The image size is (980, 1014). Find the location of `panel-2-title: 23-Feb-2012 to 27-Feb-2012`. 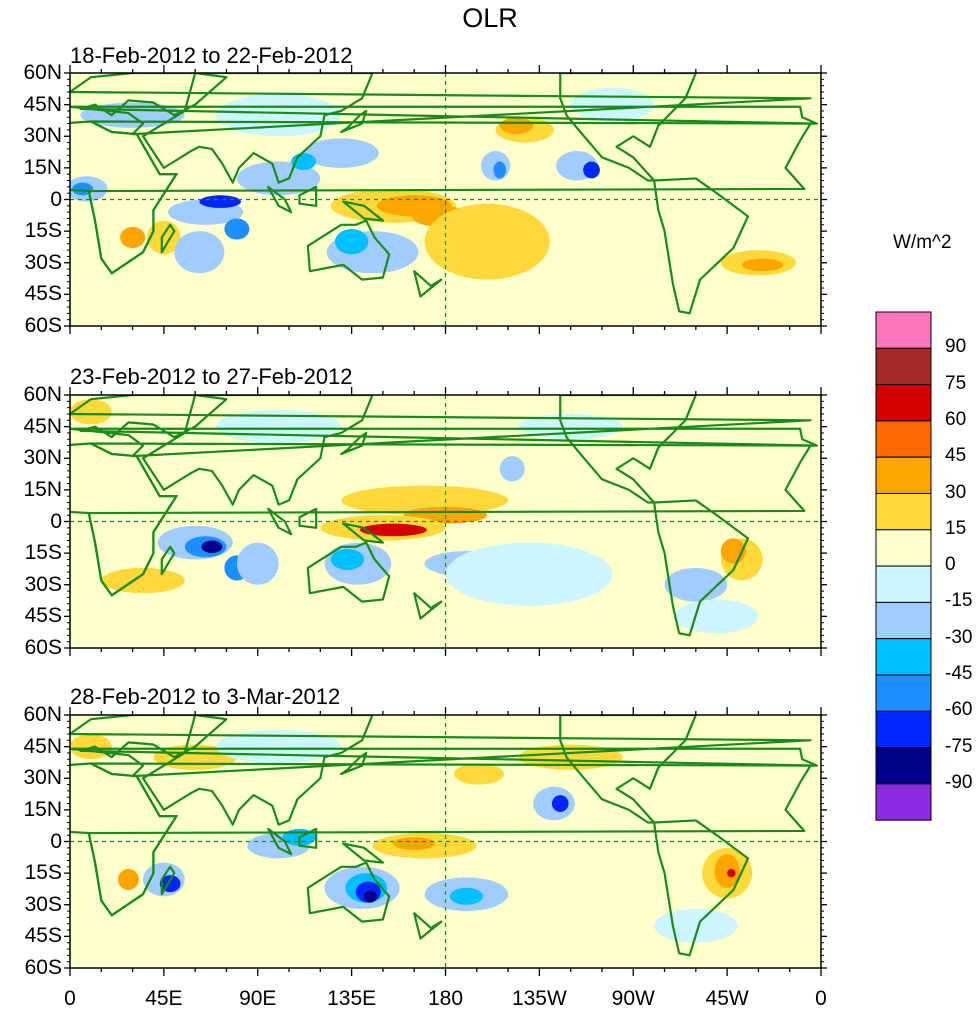

panel-2-title: 23-Feb-2012 to 27-Feb-2012 is located at coordinates (211, 376).